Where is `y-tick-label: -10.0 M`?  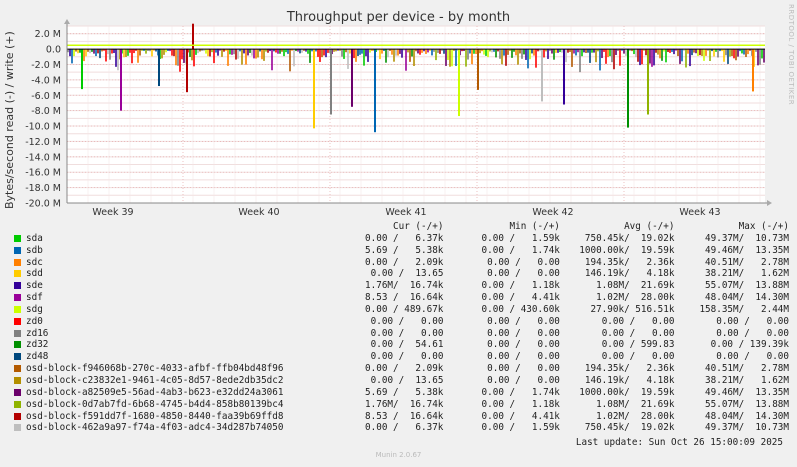 y-tick-label: -10.0 M is located at coordinates (43, 127).